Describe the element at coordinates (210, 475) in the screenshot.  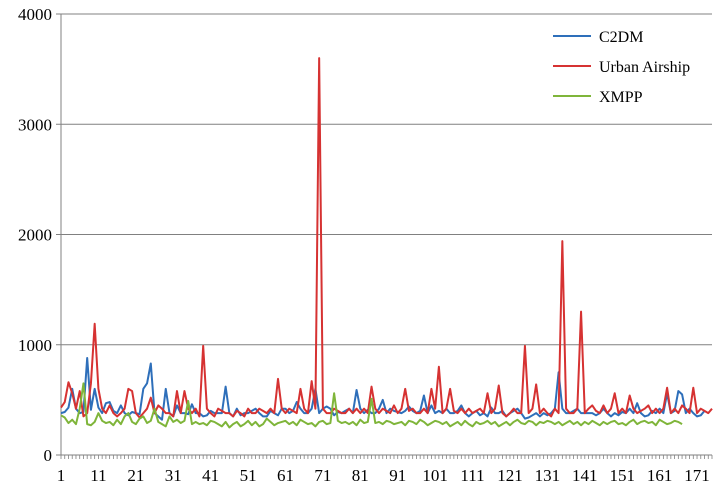
I see `x-tick-label-41: 41` at that location.